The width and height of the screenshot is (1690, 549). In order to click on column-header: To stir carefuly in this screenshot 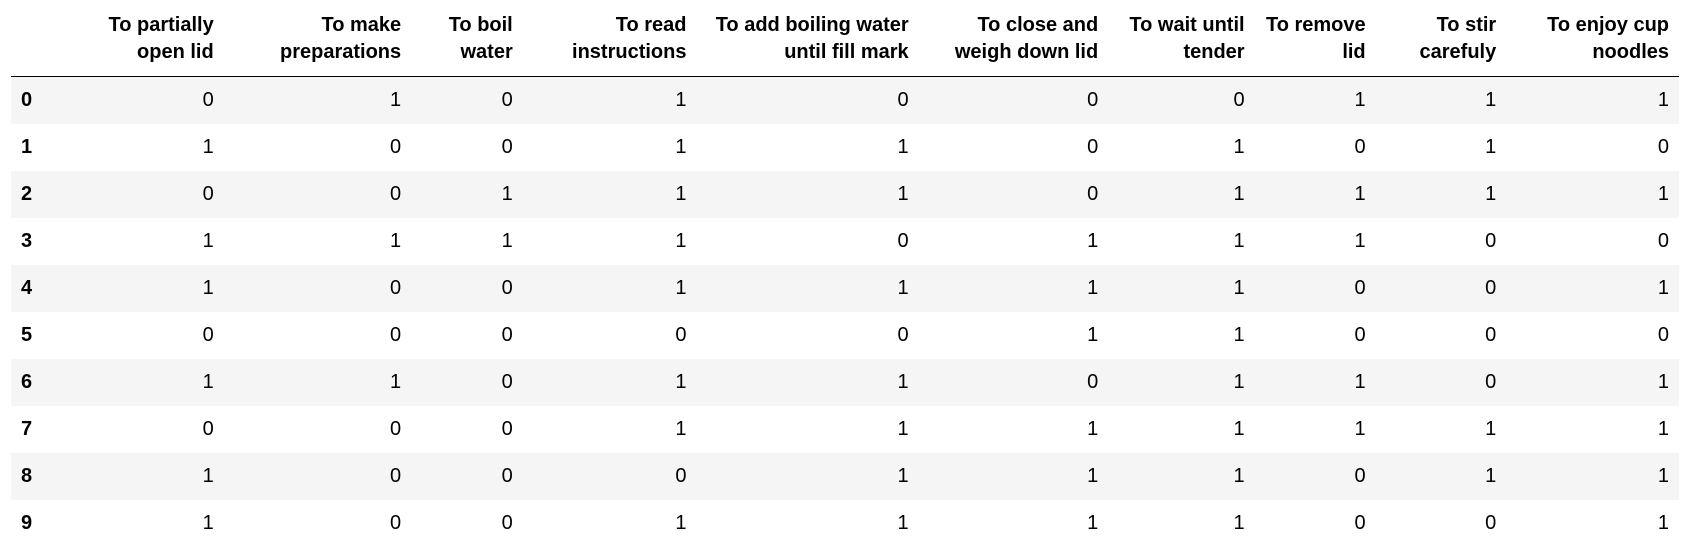, I will do `click(1441, 42)`.